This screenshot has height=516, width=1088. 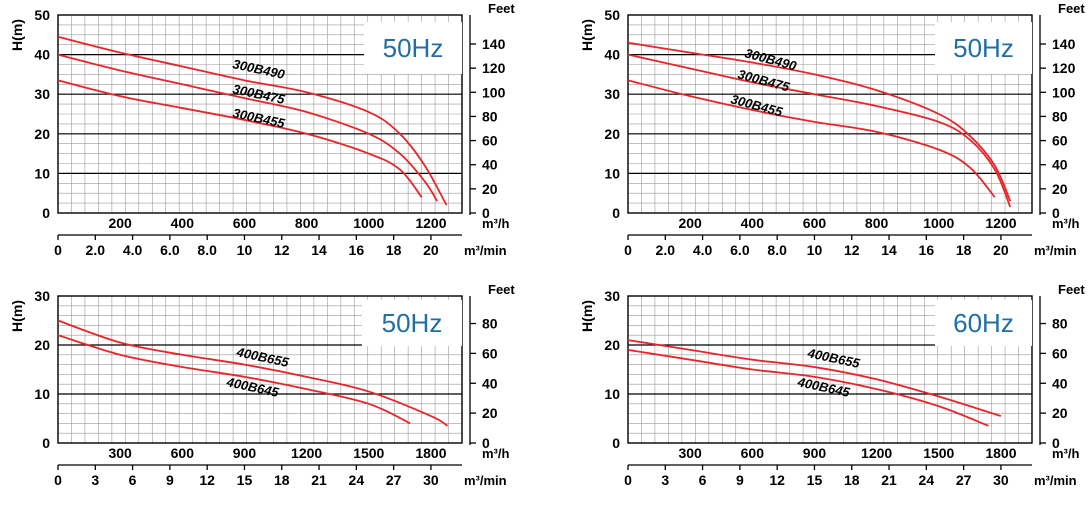 I want to click on x2-tick-label: 27, so click(x=964, y=480).